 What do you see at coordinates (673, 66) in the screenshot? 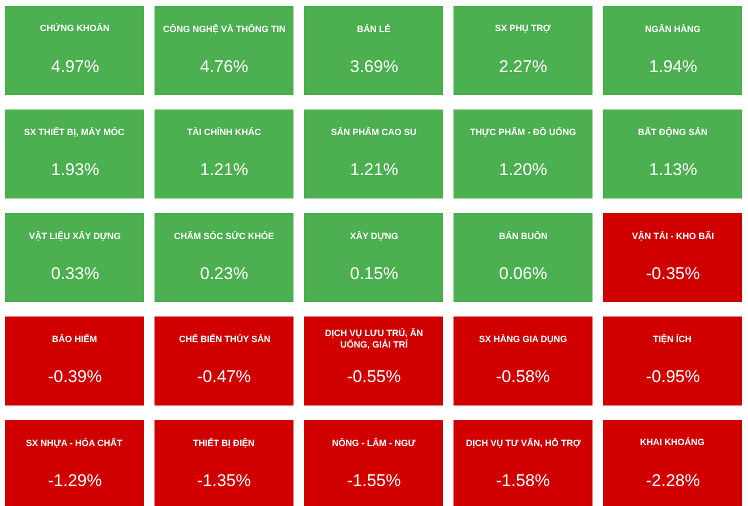
I see `data-label: 1.94%` at bounding box center [673, 66].